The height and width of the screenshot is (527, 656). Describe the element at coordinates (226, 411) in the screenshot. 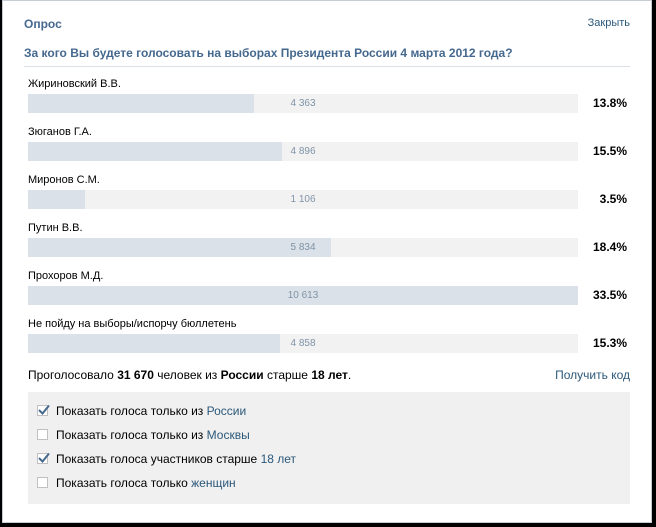

I see `filter-link: России` at that location.